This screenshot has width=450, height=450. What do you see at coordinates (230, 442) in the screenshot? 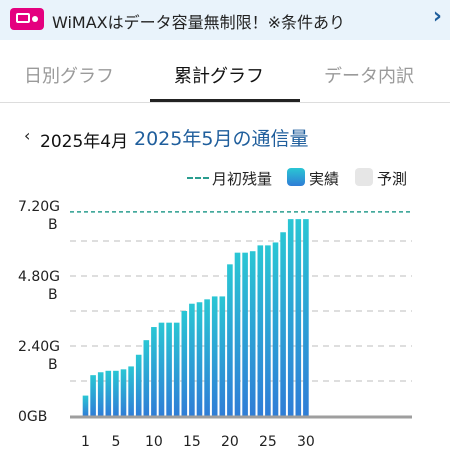
I see `x-tick-label: 20` at bounding box center [230, 442].